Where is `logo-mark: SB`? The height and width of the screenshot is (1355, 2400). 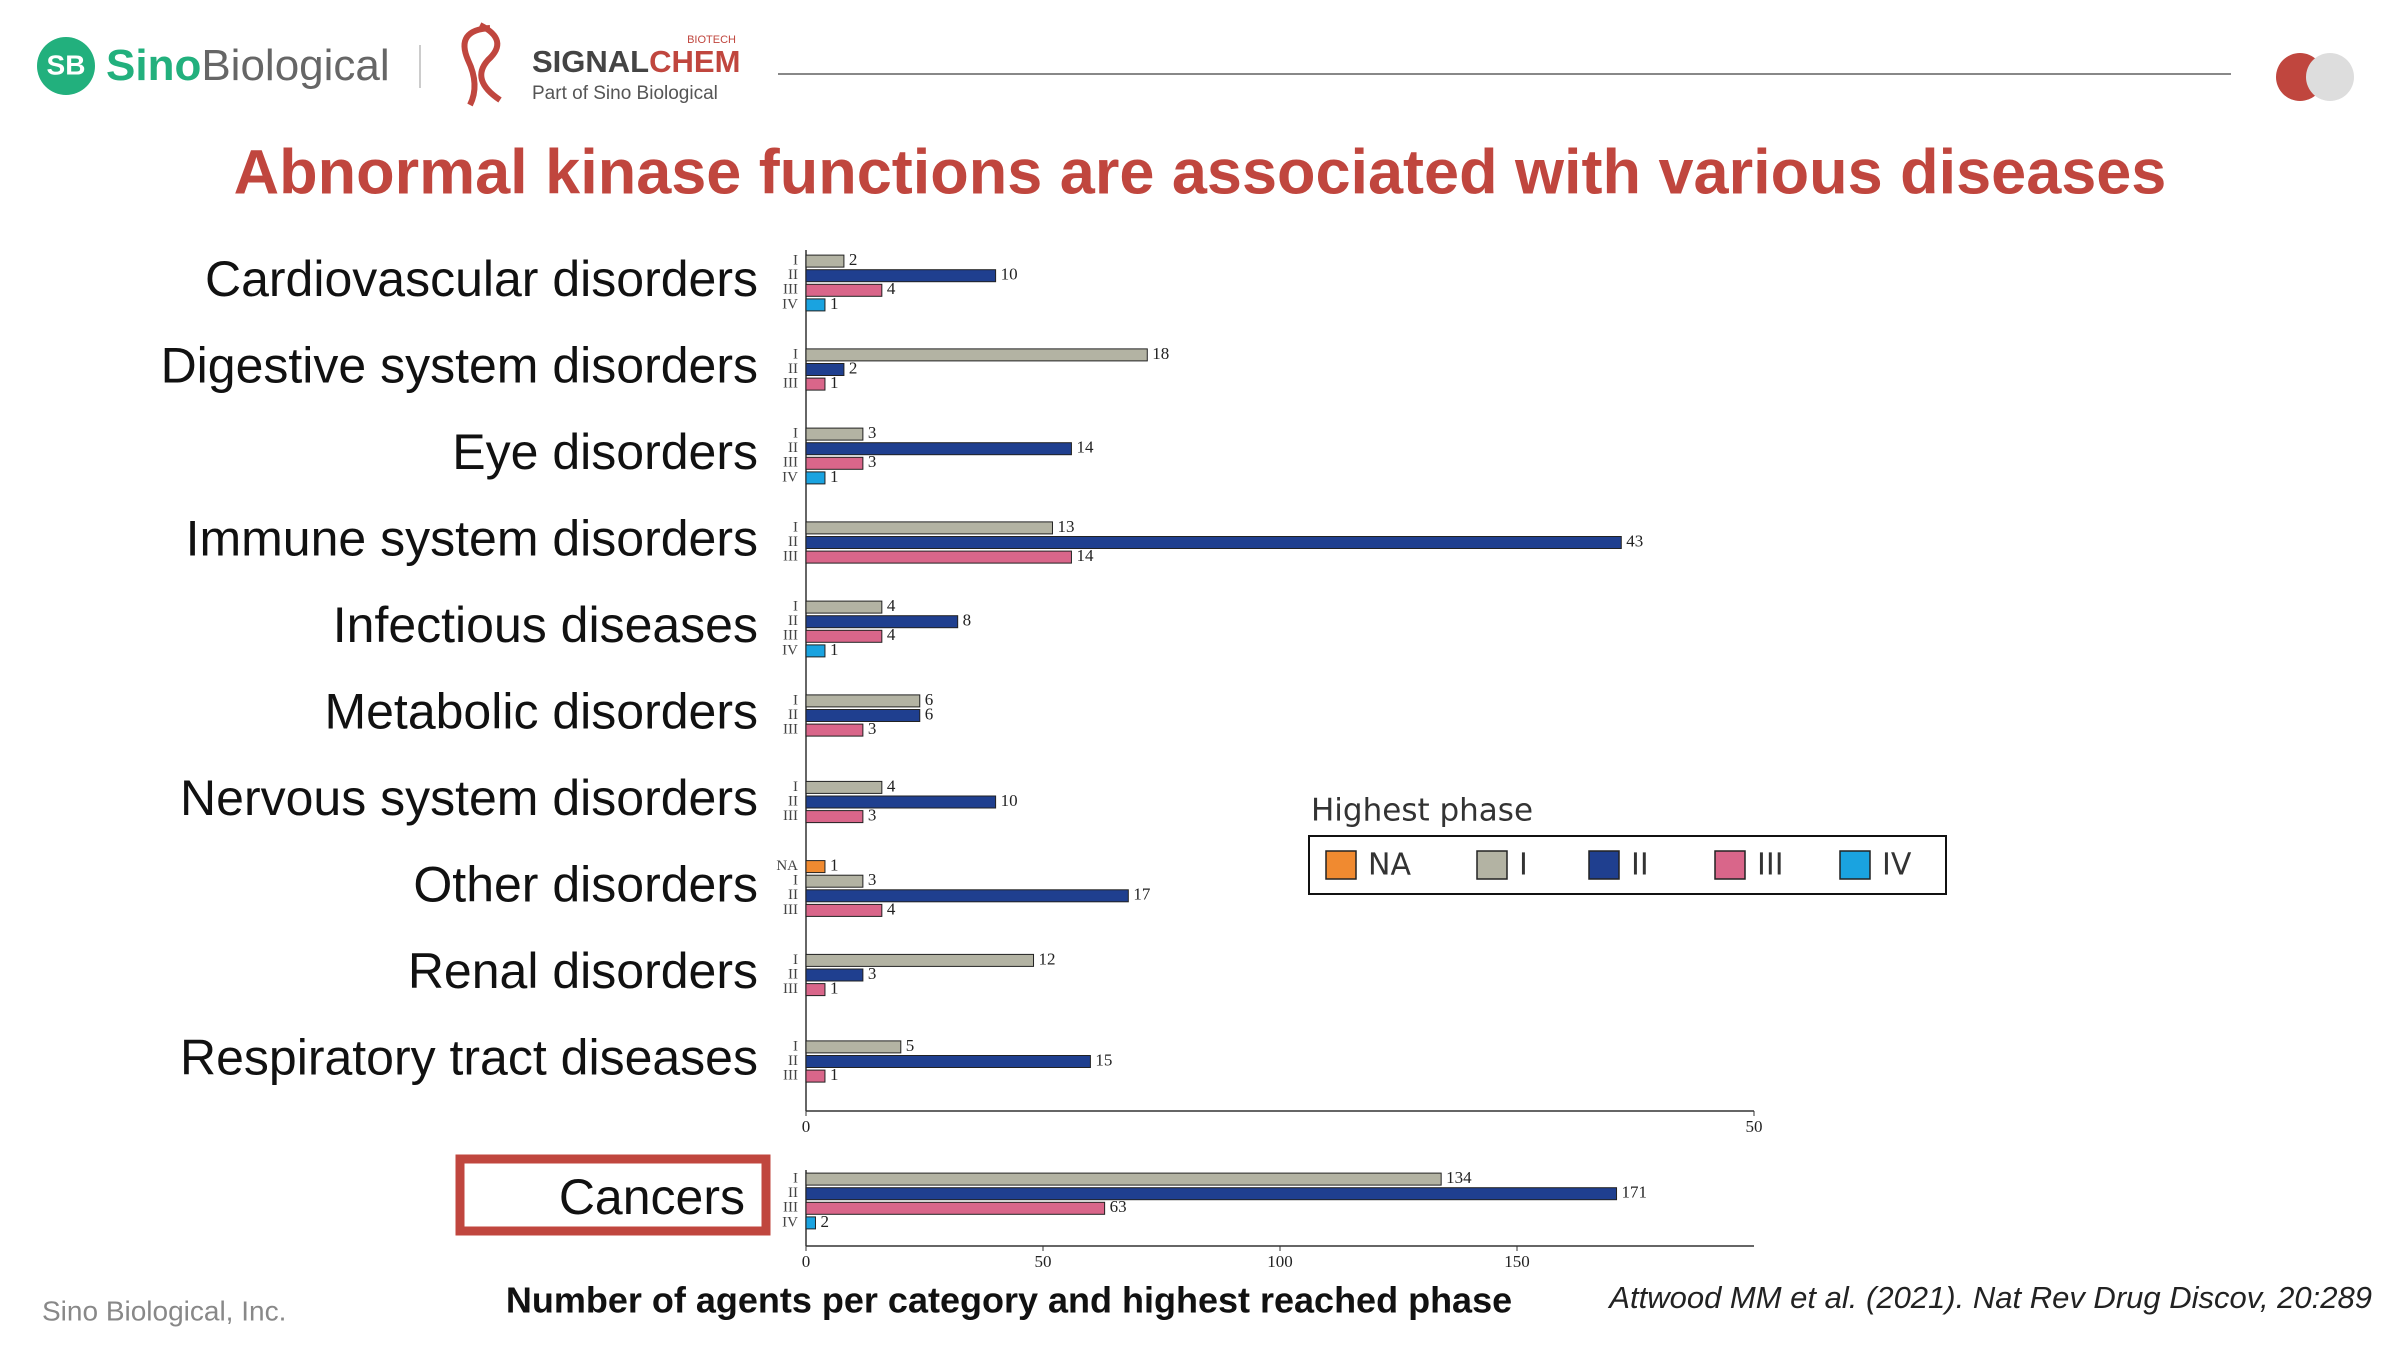
logo-mark: SB is located at coordinates (66, 64).